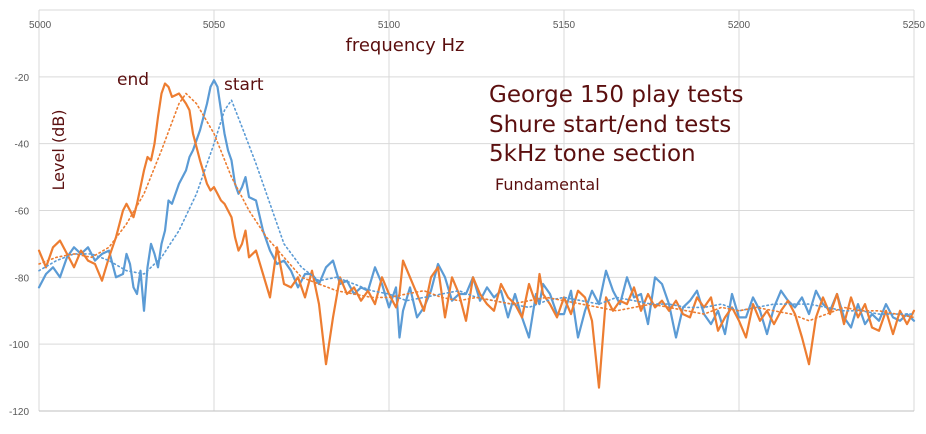 The width and height of the screenshot is (926, 434). I want to click on title-line-1: George 150 play tests, so click(616, 95).